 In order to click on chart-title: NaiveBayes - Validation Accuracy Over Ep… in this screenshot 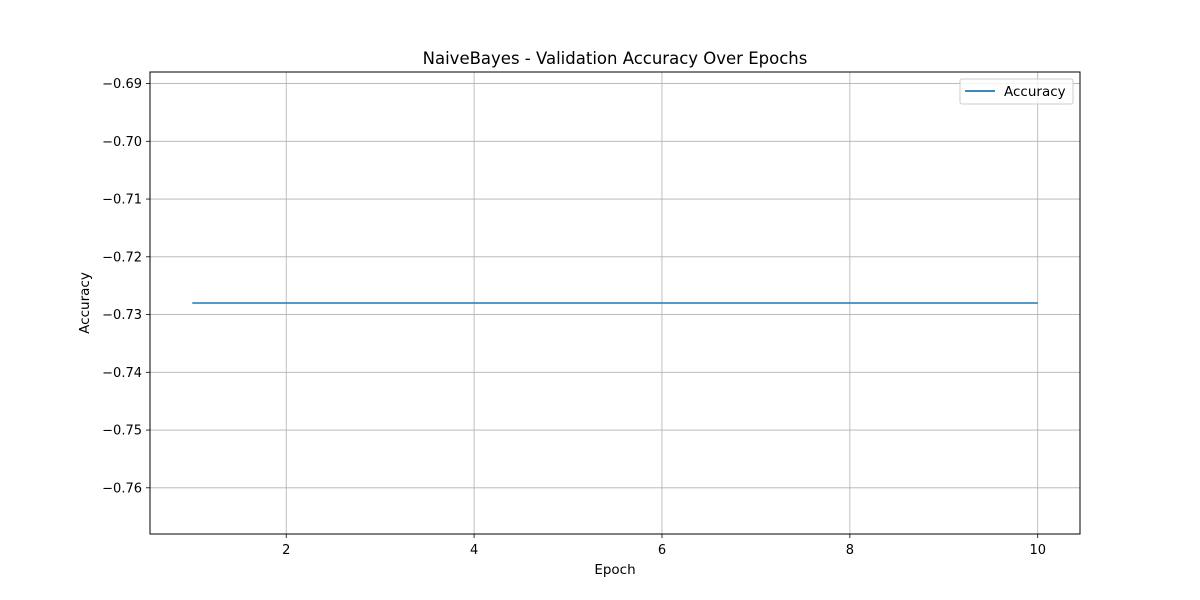, I will do `click(615, 58)`.